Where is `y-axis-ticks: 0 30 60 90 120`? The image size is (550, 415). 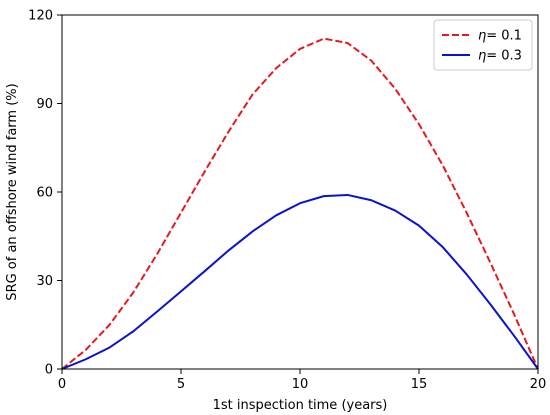 y-axis-ticks: 0 30 60 90 120 is located at coordinates (45, 193).